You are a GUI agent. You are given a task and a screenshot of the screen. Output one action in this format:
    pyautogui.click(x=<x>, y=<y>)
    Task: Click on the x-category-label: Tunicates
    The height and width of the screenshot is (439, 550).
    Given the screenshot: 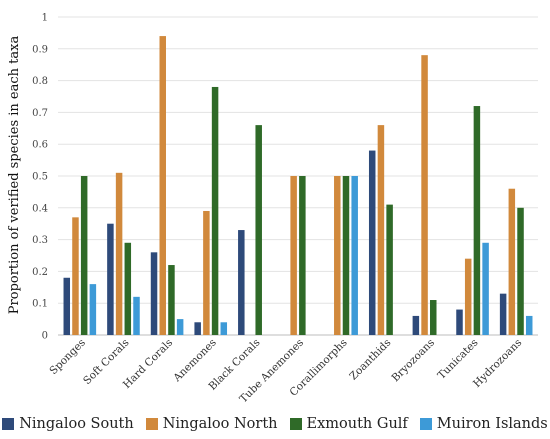 What is the action you would take?
    pyautogui.click(x=457, y=359)
    